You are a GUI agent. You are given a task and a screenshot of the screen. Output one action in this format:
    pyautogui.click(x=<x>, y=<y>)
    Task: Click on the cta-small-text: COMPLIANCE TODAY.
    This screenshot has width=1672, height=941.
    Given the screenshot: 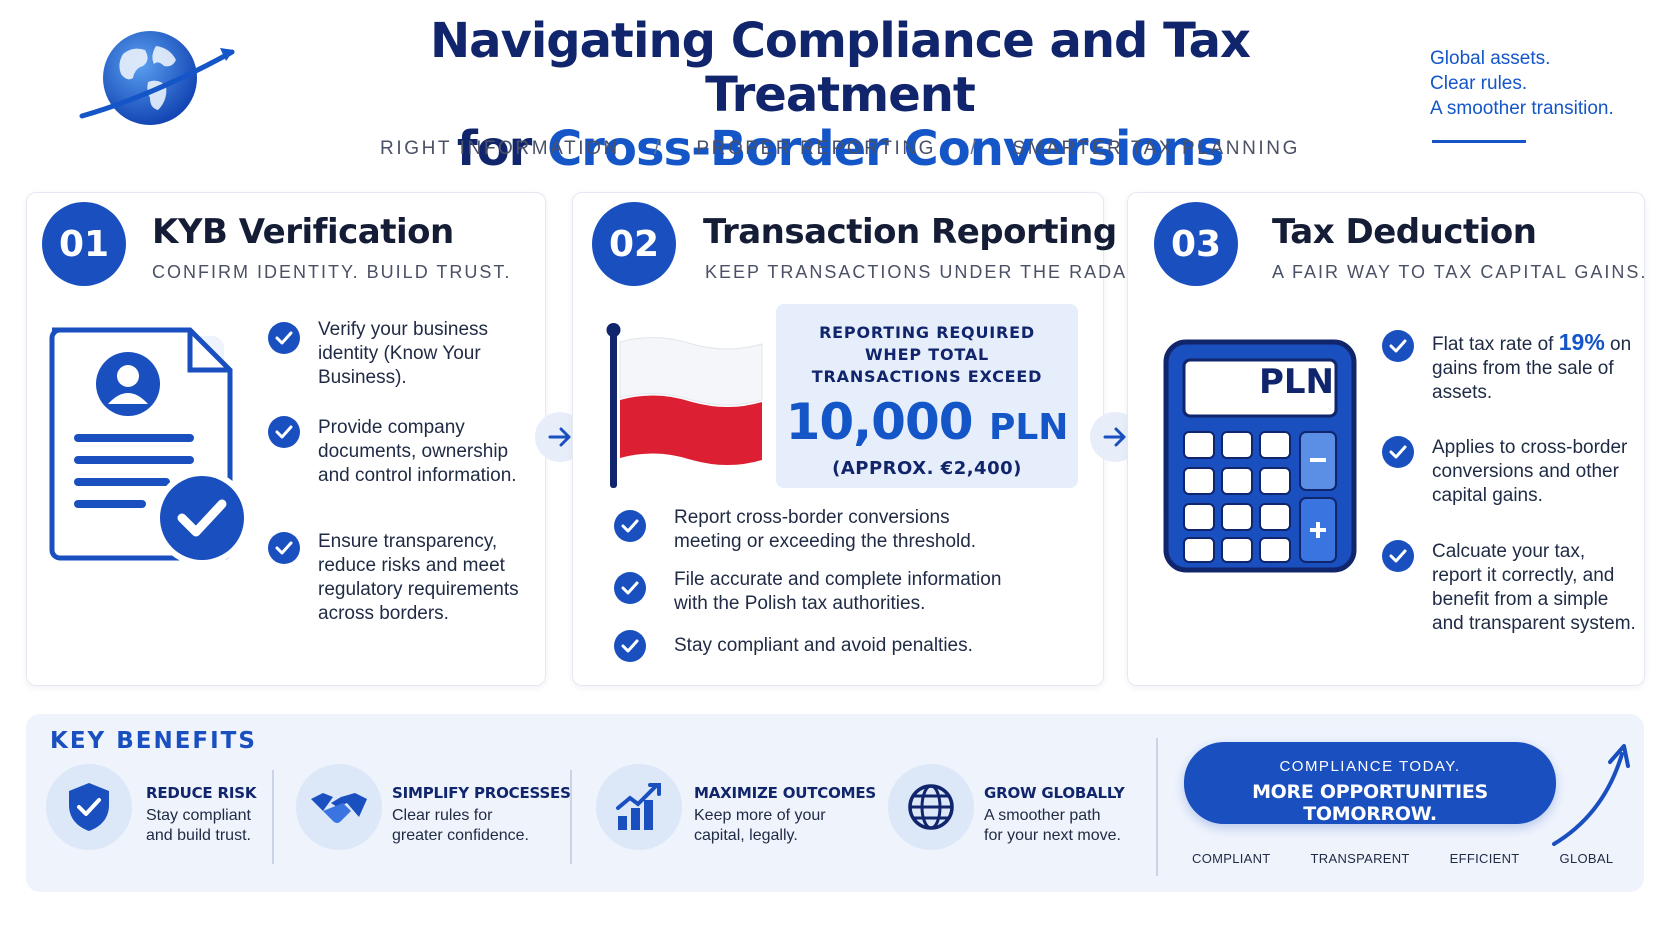 What is the action you would take?
    pyautogui.click(x=1370, y=766)
    